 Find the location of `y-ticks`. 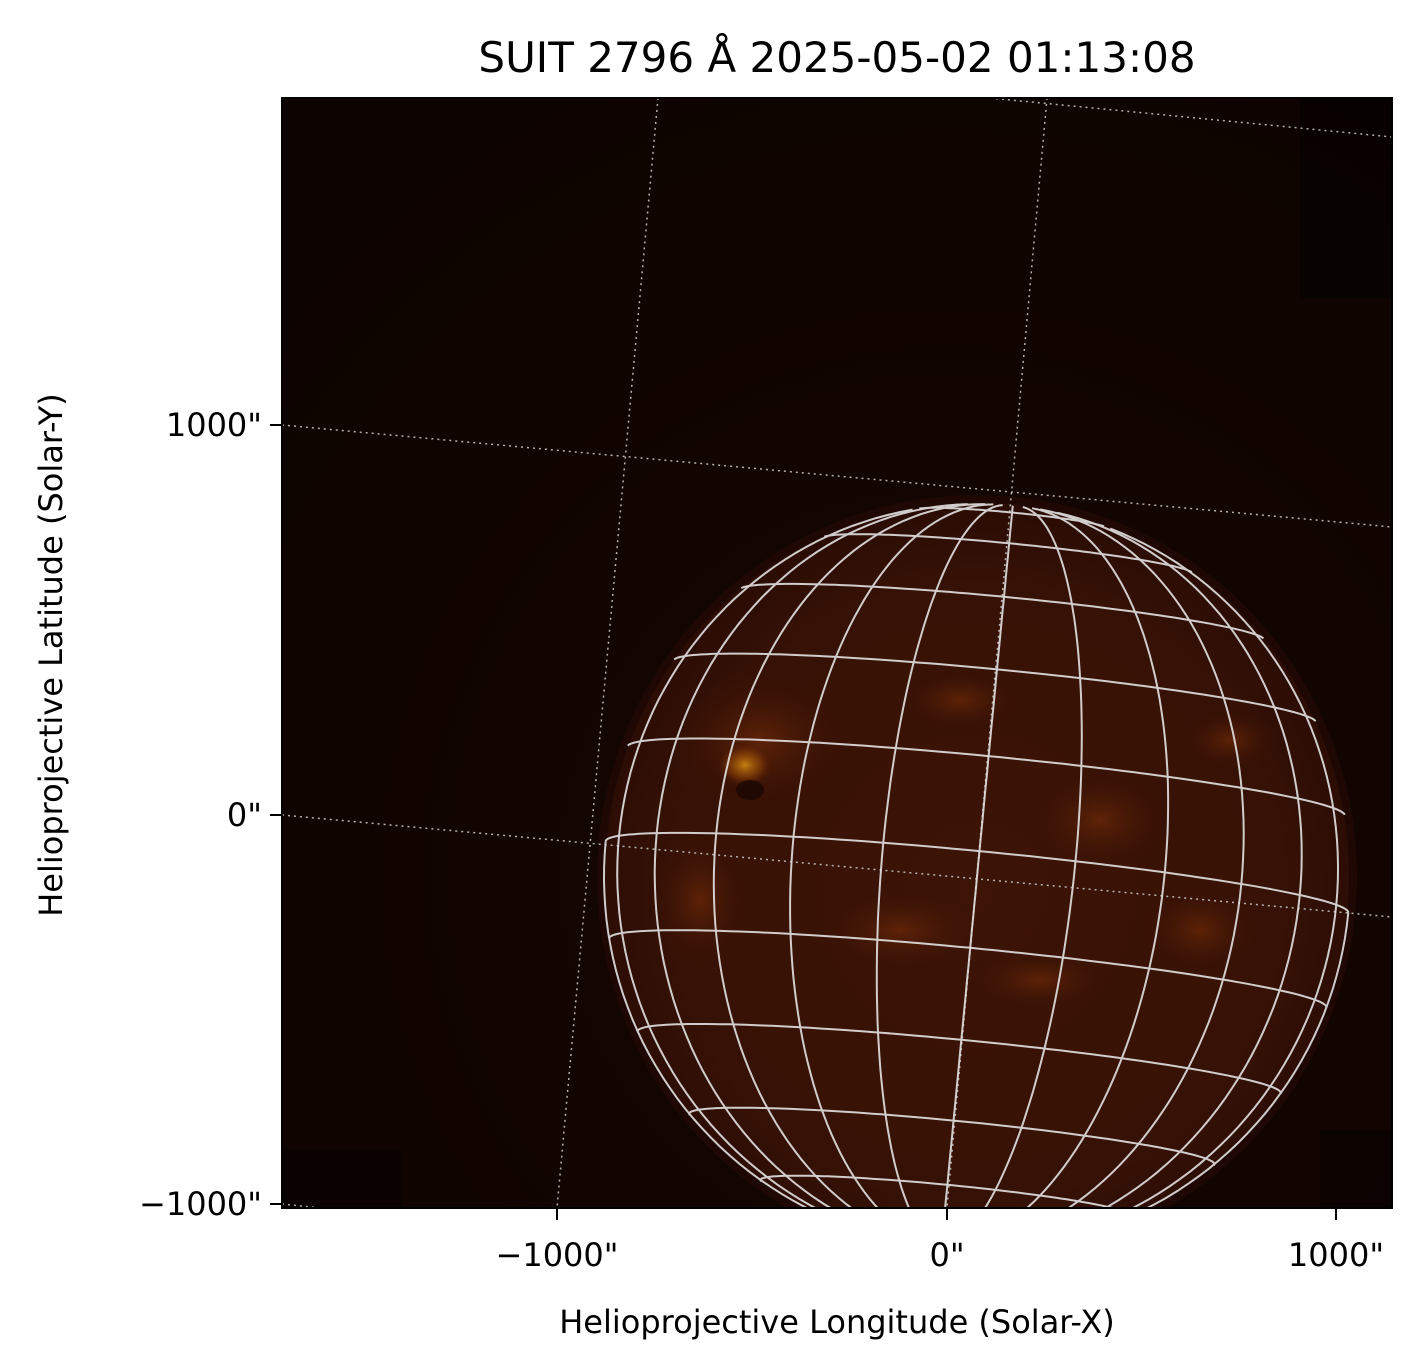

y-ticks is located at coordinates (276, 814).